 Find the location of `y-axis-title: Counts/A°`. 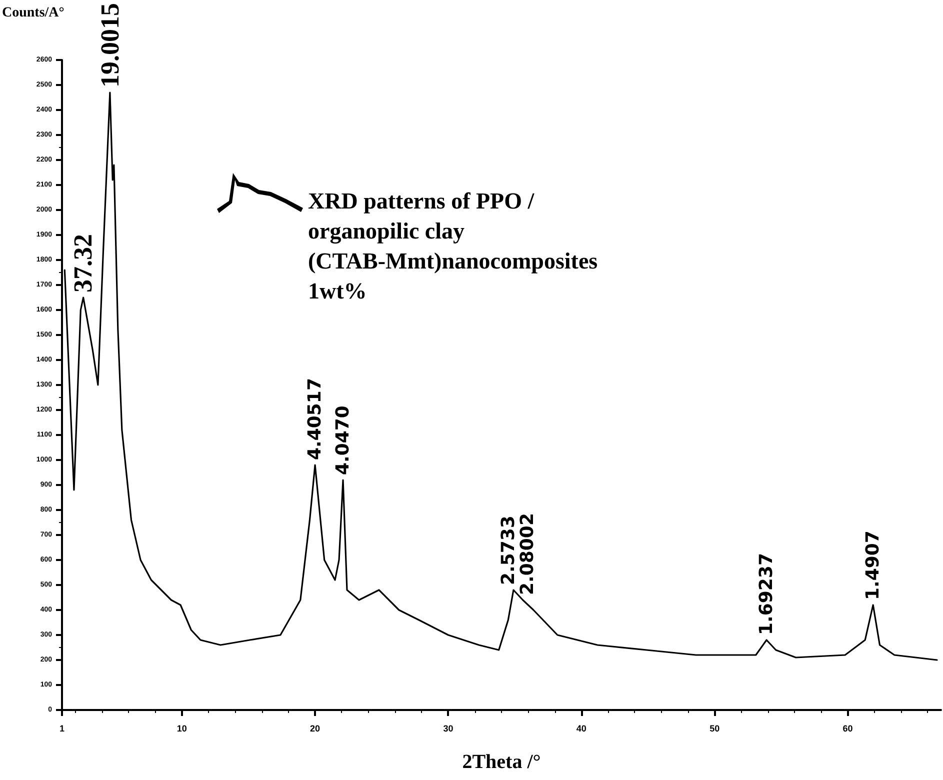

y-axis-title: Counts/A° is located at coordinates (33, 13).